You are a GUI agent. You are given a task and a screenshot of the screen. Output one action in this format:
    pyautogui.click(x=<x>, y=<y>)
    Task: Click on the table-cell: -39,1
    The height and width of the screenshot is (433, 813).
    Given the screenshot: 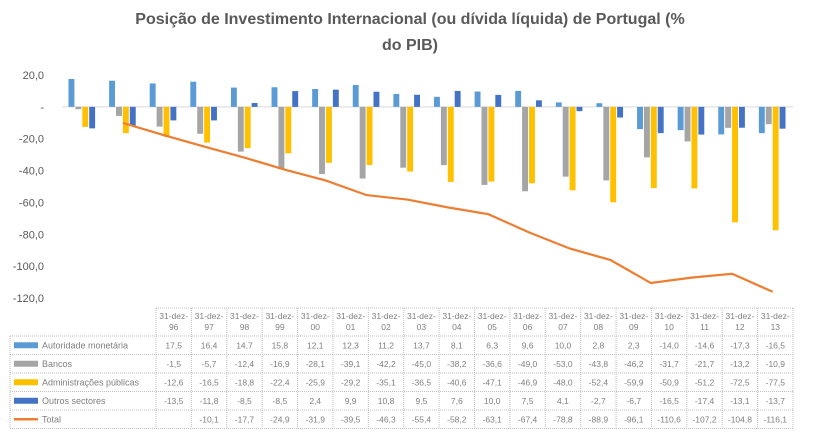 What is the action you would take?
    pyautogui.click(x=351, y=364)
    